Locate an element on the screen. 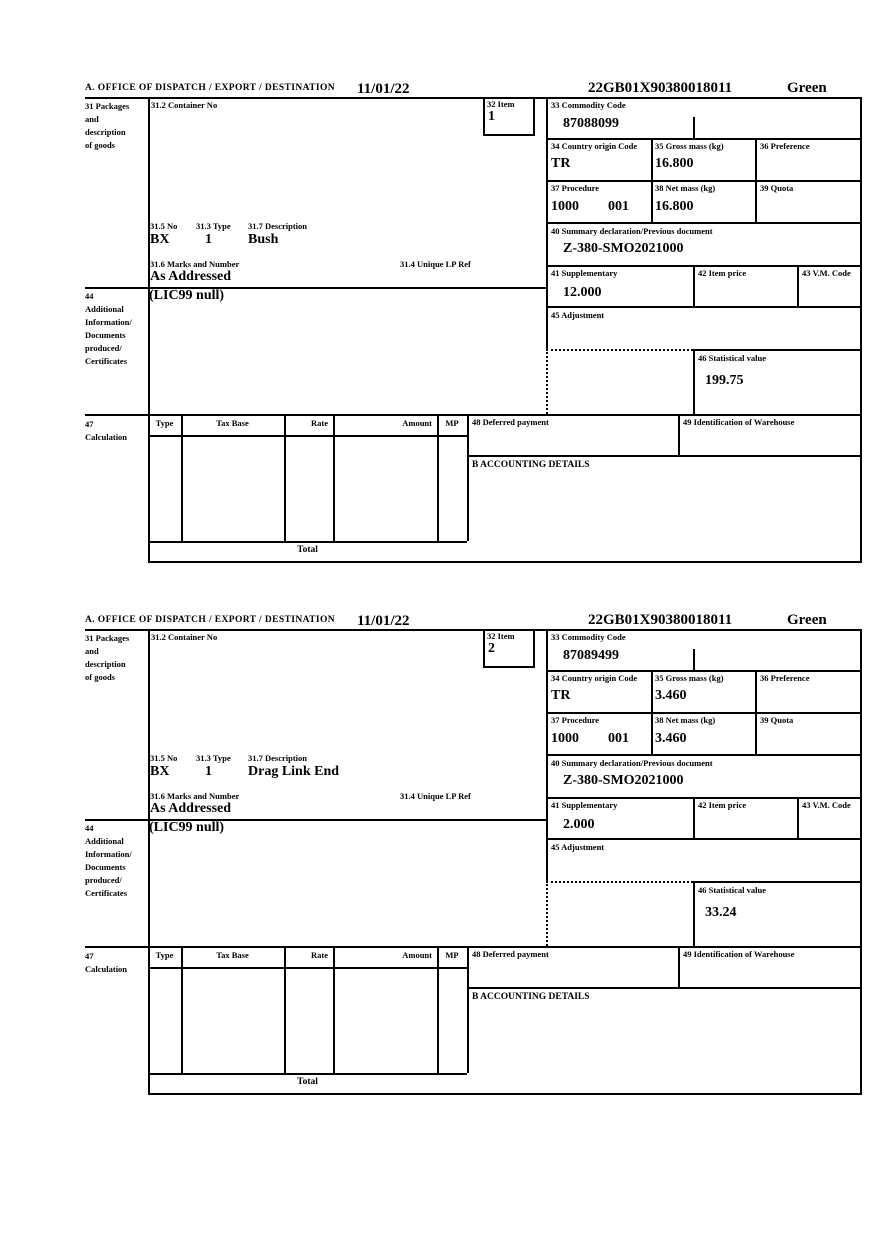 This screenshot has height=1250, width=882. box35-gross-mass: 16.800 is located at coordinates (674, 163).